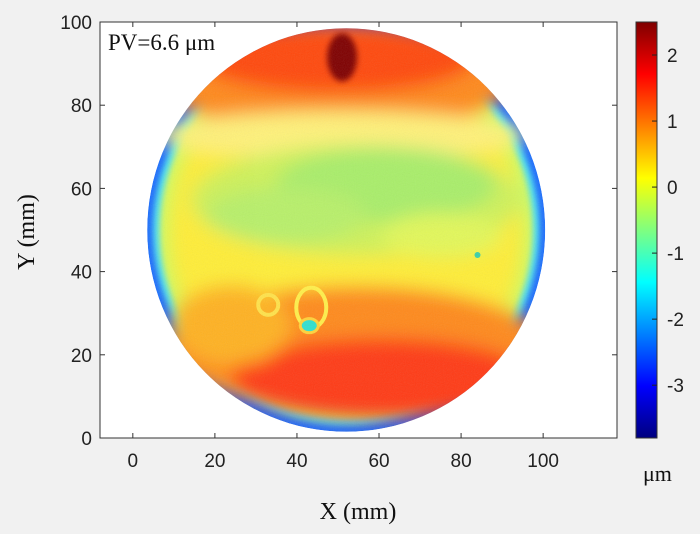 The width and height of the screenshot is (700, 534). Describe the element at coordinates (81, 273) in the screenshot. I see `y-tick-label: 40` at that location.